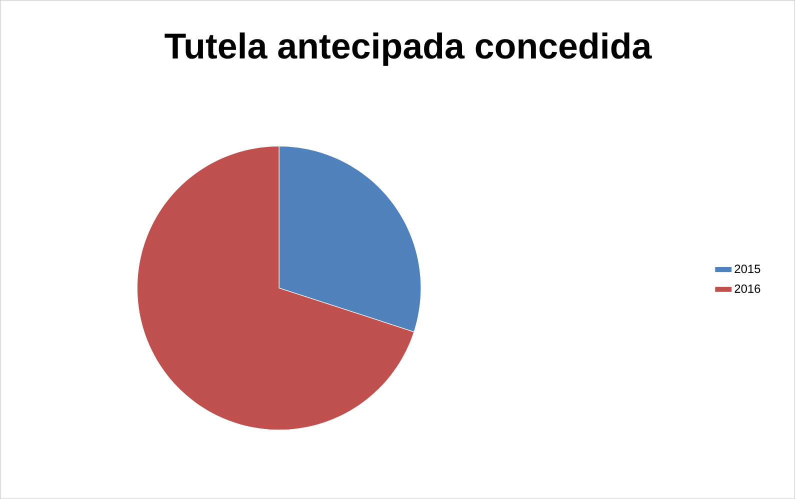 This screenshot has width=795, height=499. What do you see at coordinates (747, 288) in the screenshot?
I see `legend-label: 2016` at bounding box center [747, 288].